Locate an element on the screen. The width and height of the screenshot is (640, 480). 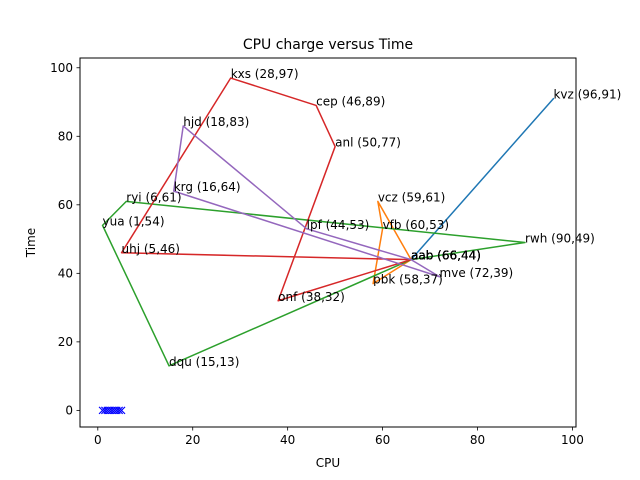
point-label-vfb: vfb (60,53) is located at coordinates (416, 225).